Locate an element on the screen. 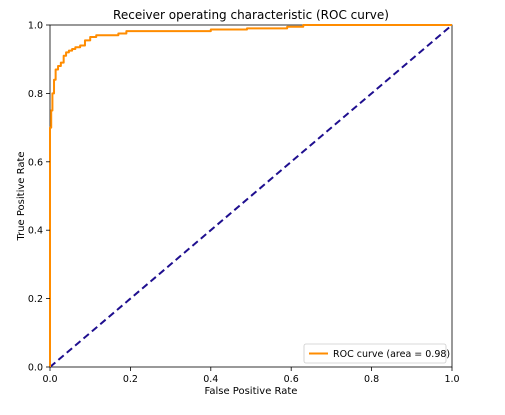 Image resolution: width=505 pixels, height=415 pixels. y-tick-label: 0.2 is located at coordinates (35, 299).